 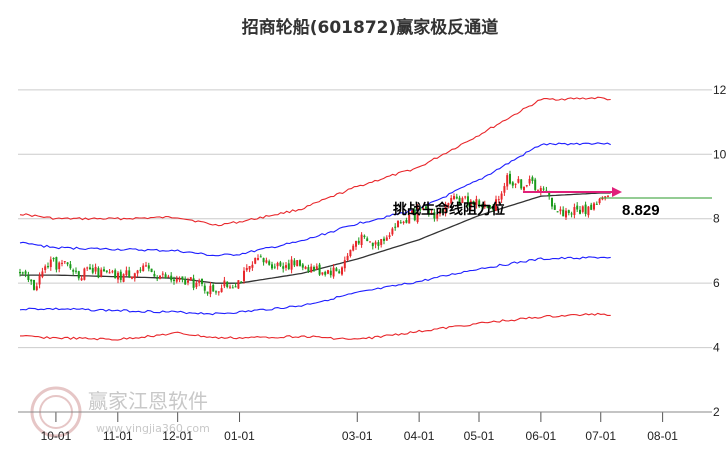 I want to click on x-tick-label: 11-01, so click(x=118, y=436).